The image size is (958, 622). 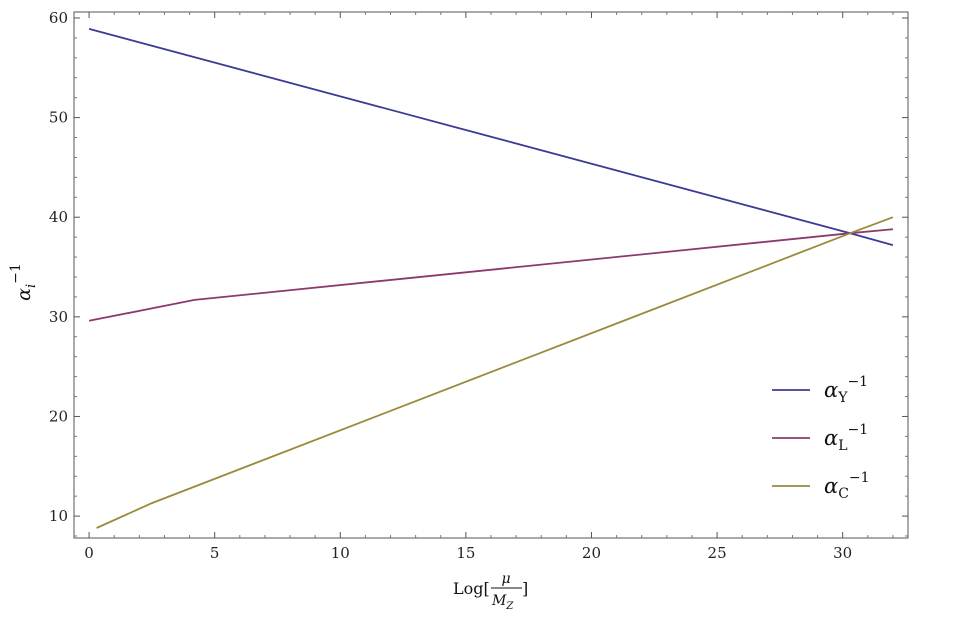 What do you see at coordinates (842, 398) in the screenshot?
I see `legend-label-sub: Y` at bounding box center [842, 398].